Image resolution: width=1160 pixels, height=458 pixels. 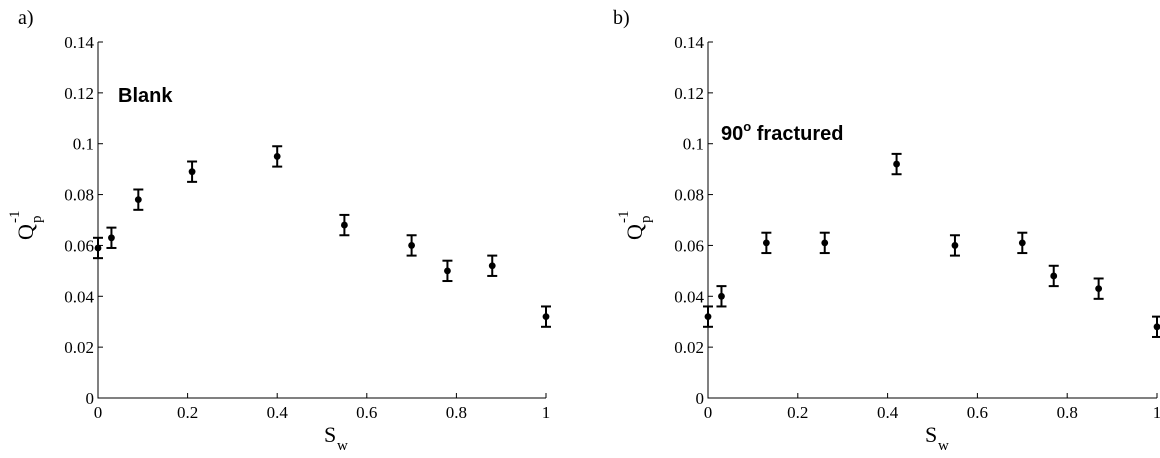 What do you see at coordinates (747, 126) in the screenshot?
I see `annotation-sup: o` at bounding box center [747, 126].